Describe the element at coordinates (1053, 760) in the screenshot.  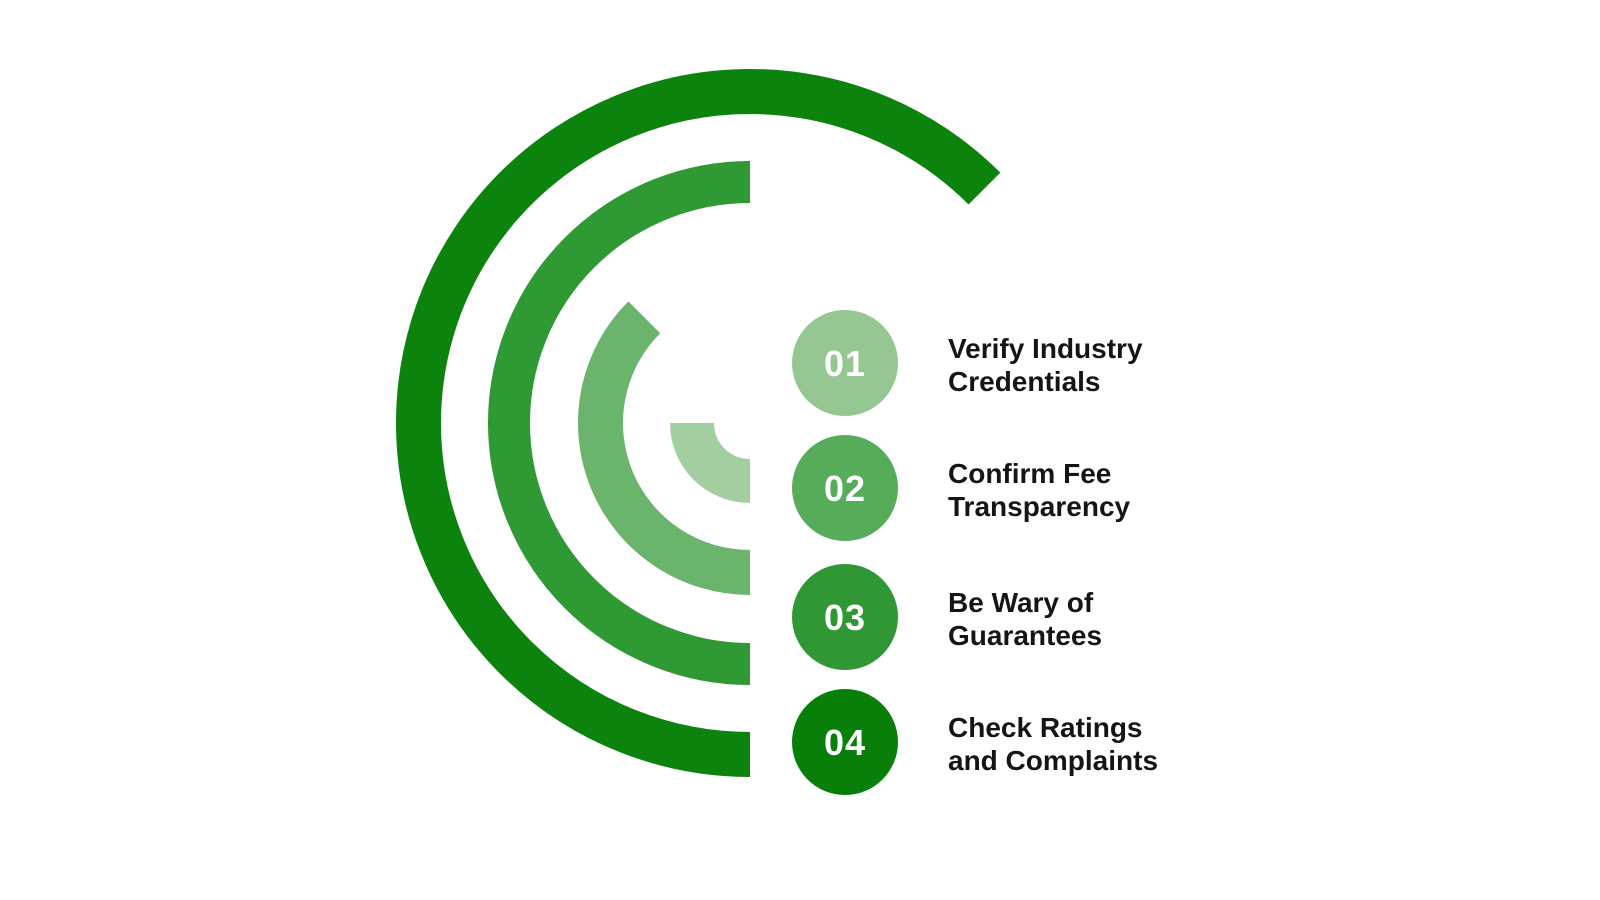
I see `step-04-label-line2: and Complaints` at that location.